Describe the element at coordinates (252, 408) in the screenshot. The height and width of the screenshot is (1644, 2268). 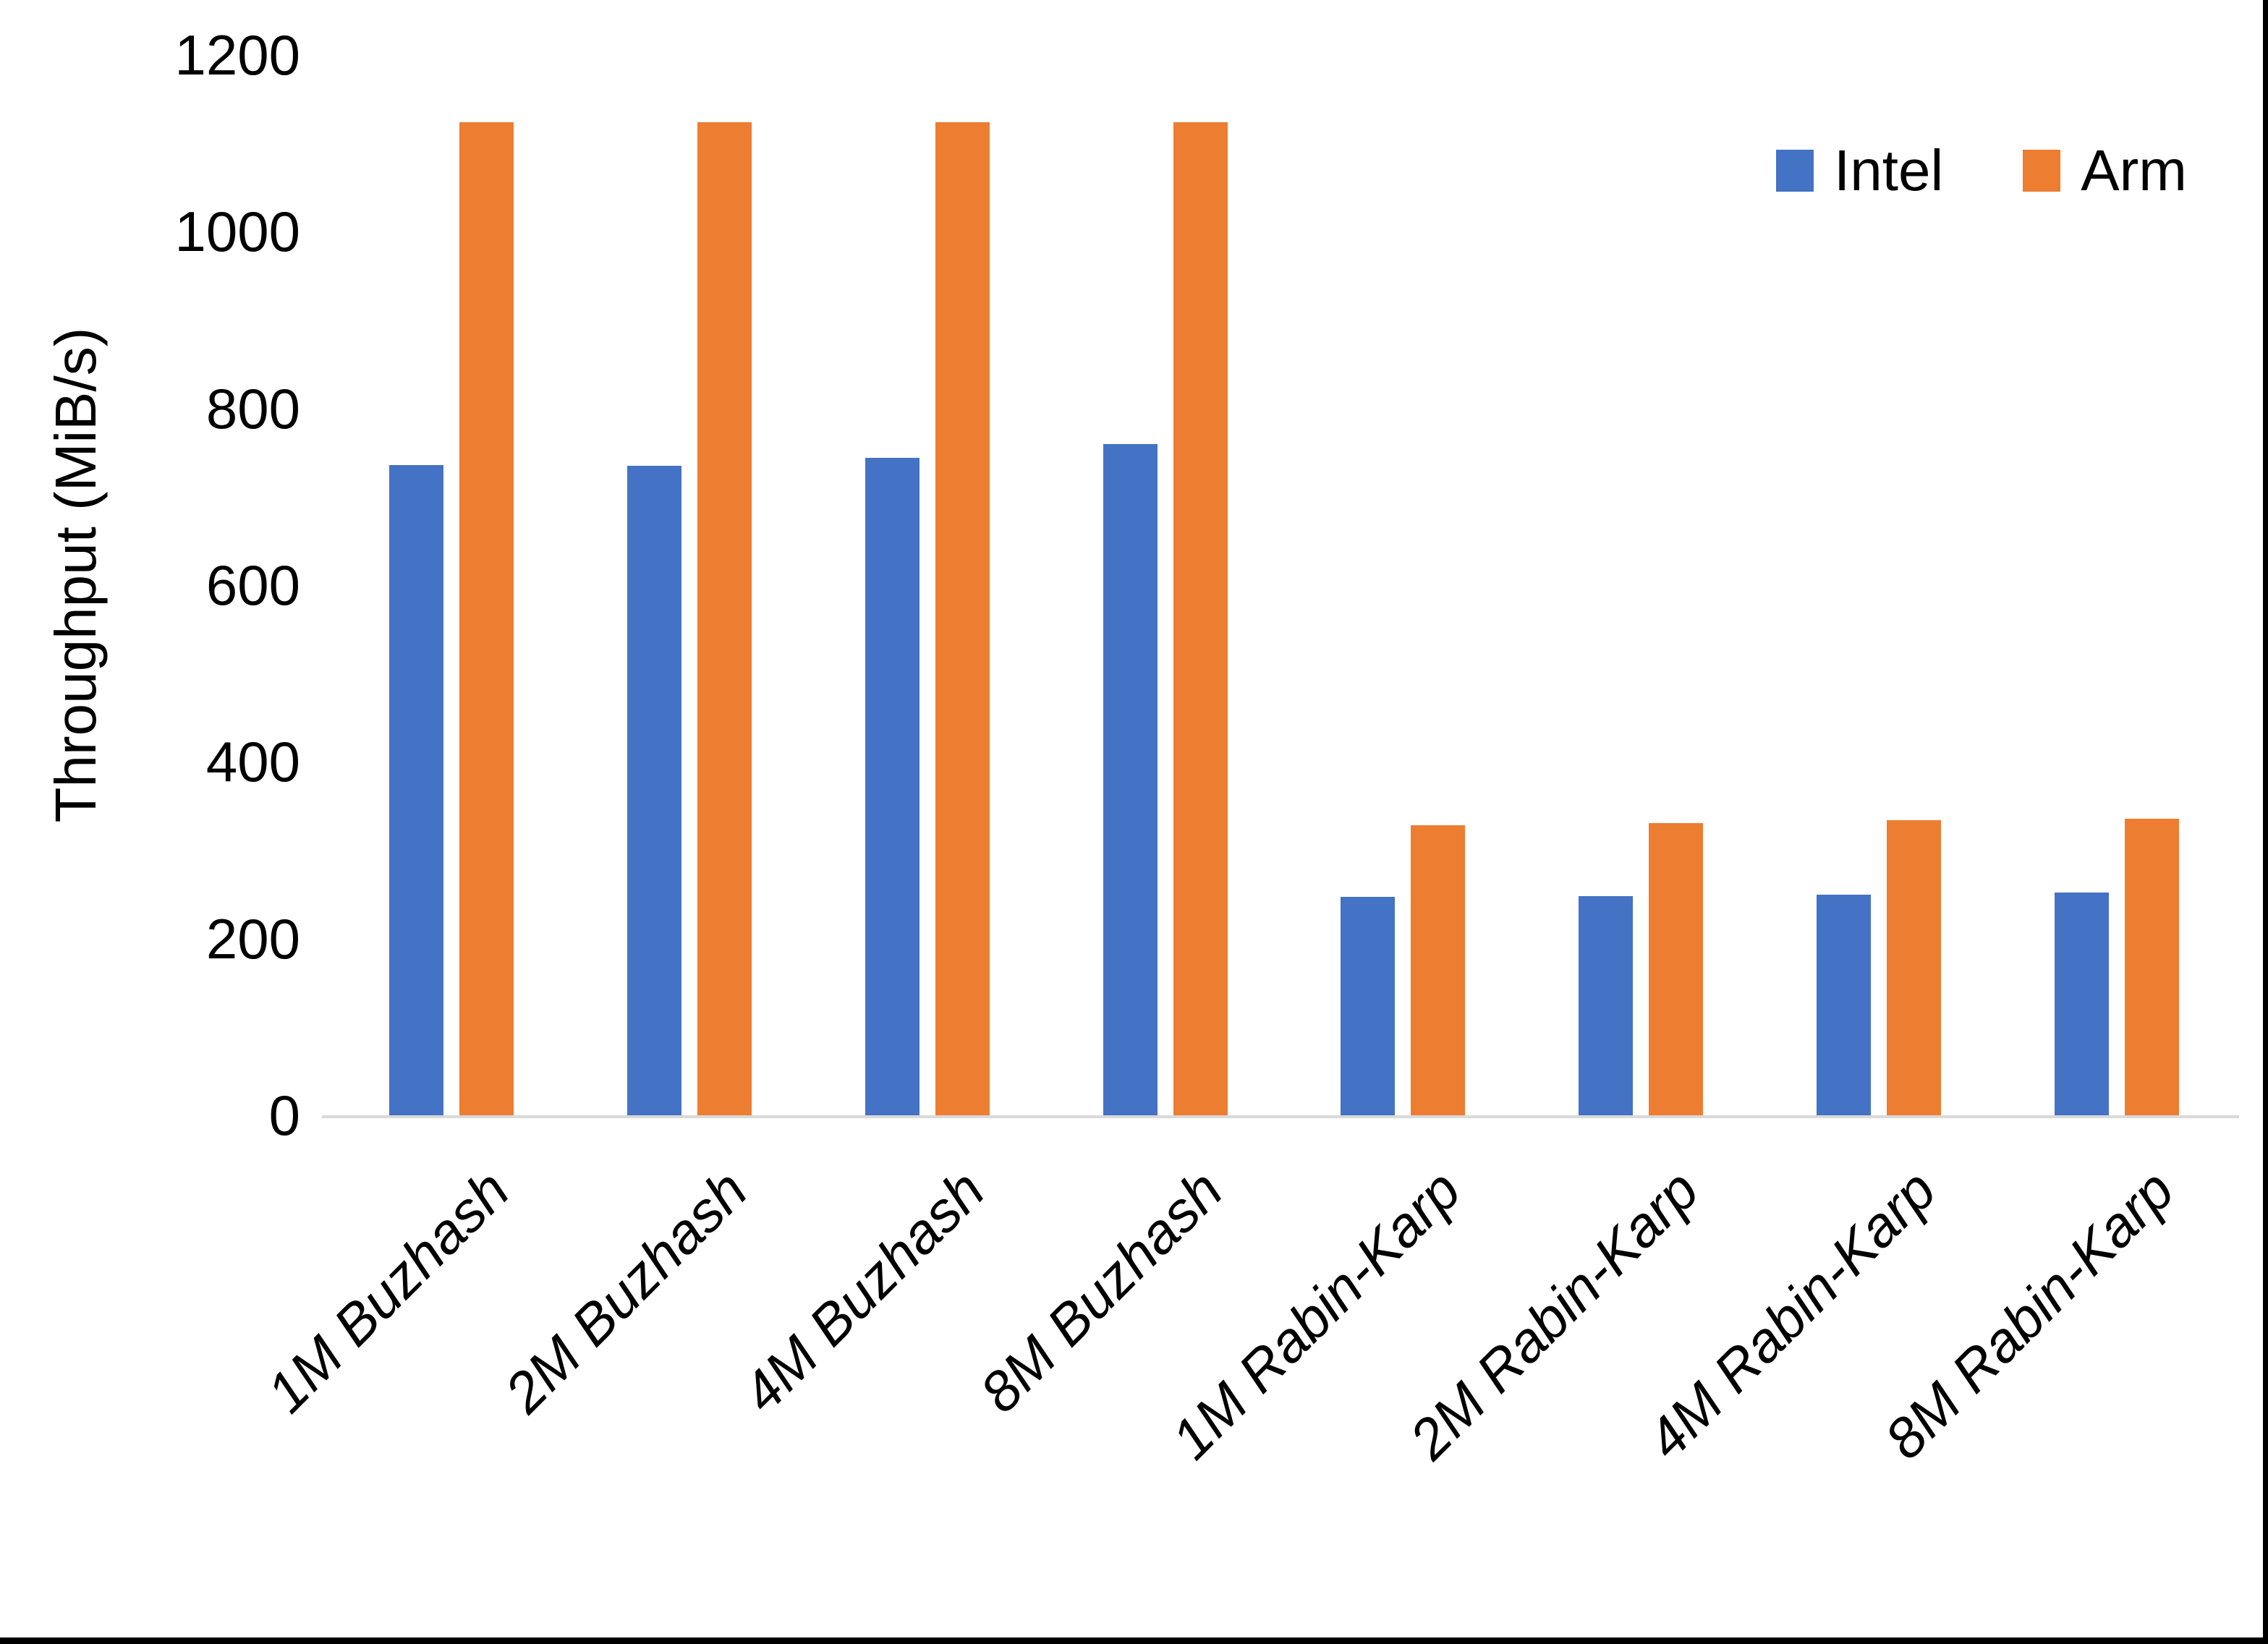
I see `y-tick-label: 800` at that location.